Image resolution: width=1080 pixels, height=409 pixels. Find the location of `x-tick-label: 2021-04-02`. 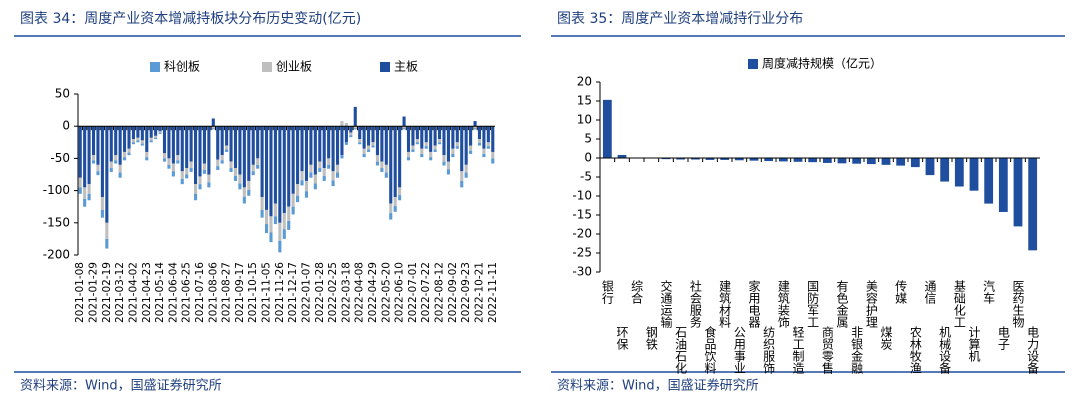

x-tick-label: 2021-04-02 is located at coordinates (133, 292).